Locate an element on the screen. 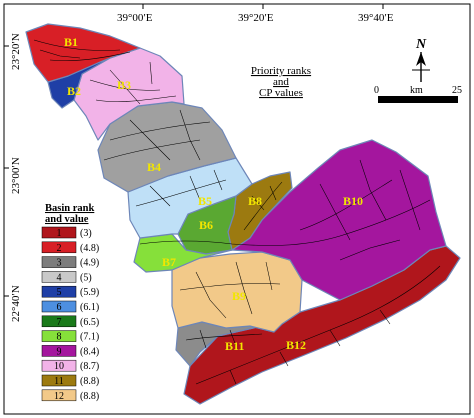 The image size is (474, 418). basin-b7 is located at coordinates (183, 253).